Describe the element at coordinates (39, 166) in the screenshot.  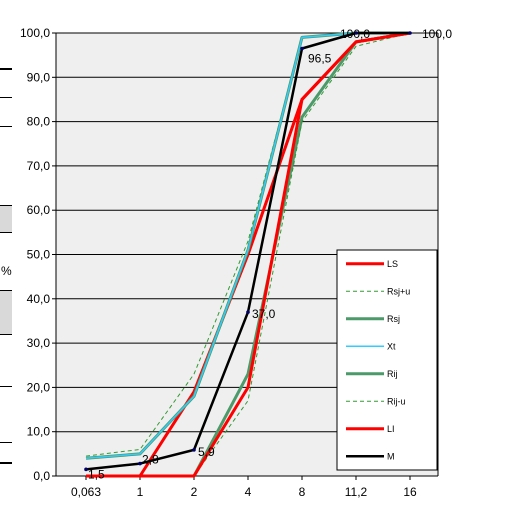
I see `y-tick-label: 70,0` at that location.